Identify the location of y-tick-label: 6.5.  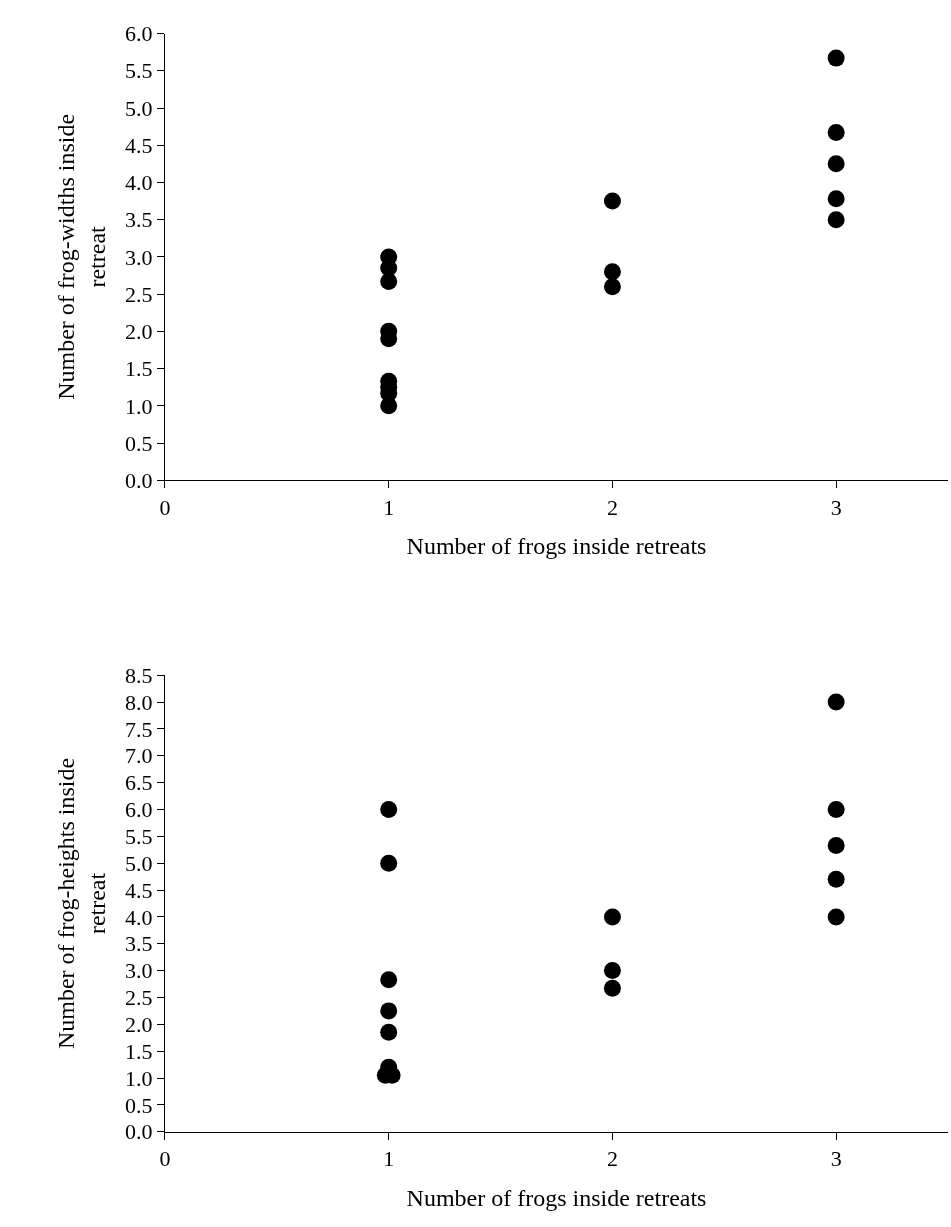
(138, 783).